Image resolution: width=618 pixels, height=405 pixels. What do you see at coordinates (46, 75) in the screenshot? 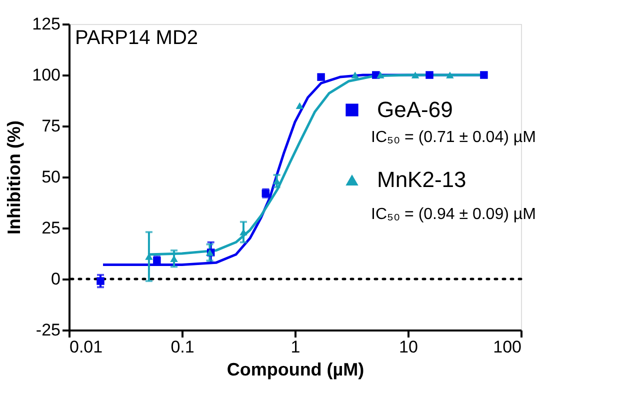
I see `y-tick-label: 100` at bounding box center [46, 75].